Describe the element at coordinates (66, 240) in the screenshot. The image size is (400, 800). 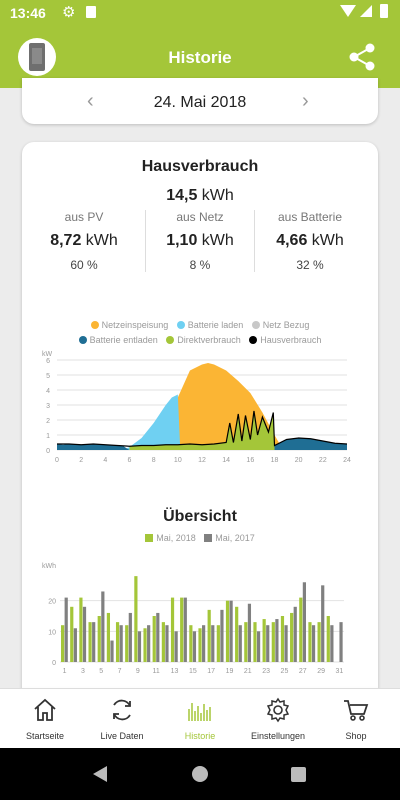
I see `source-value-number: 8,72` at that location.